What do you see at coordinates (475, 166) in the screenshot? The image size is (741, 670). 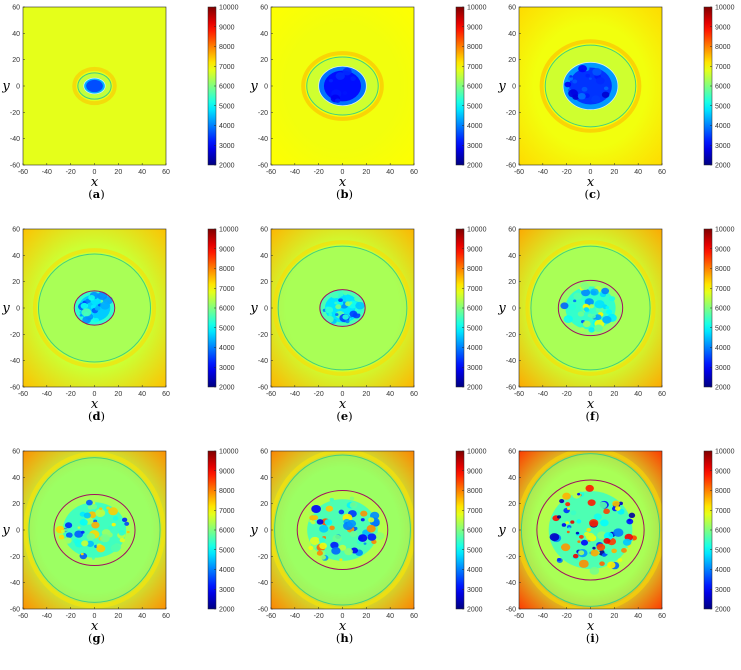 I see `colorbar-tick-label: 2000` at bounding box center [475, 166].